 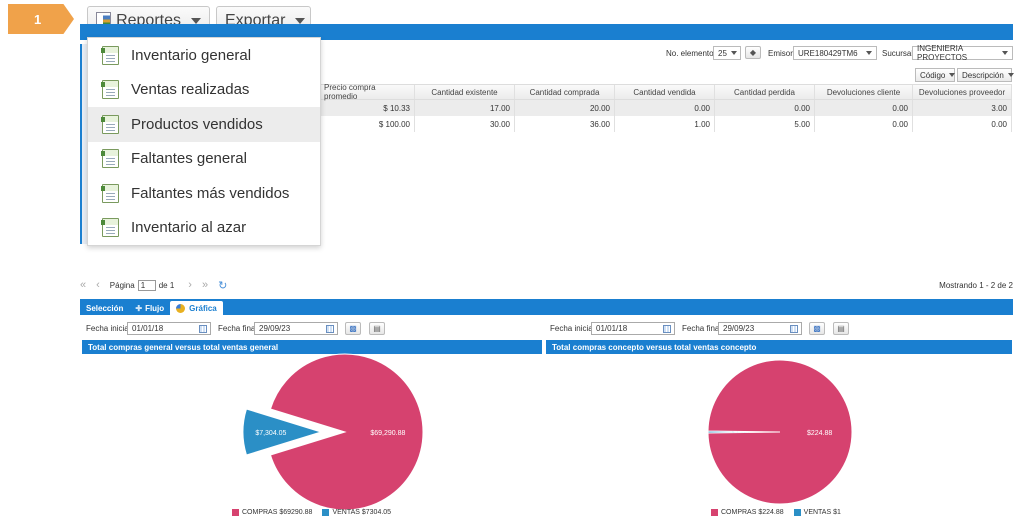 What do you see at coordinates (270, 433) in the screenshot?
I see `pie-slice-label: $7,304.05` at bounding box center [270, 433].